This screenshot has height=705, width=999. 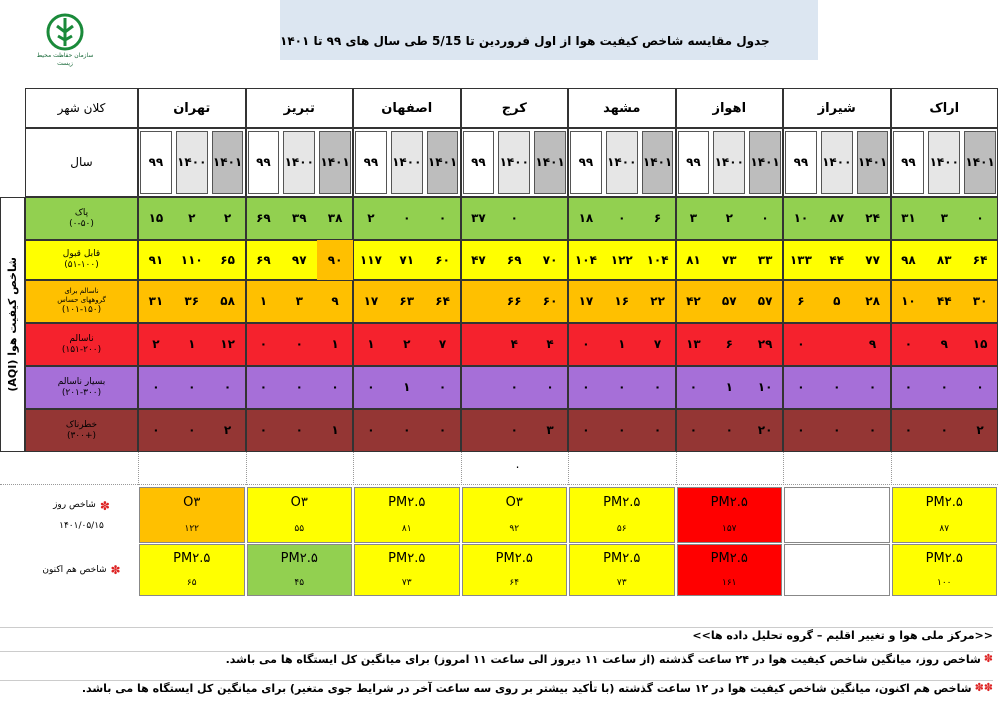 What do you see at coordinates (765, 301) in the screenshot?
I see `value-text: ۵۷` at bounding box center [765, 301].